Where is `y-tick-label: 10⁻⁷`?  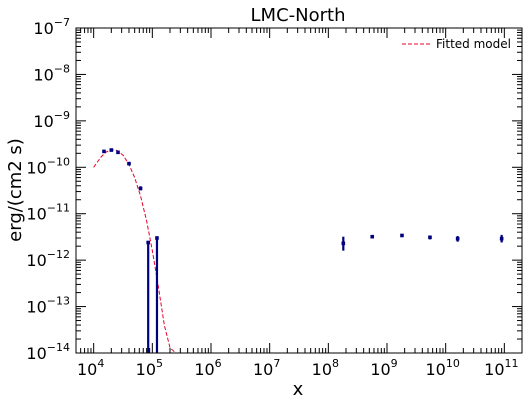 y-tick-label: 10⁻⁷ is located at coordinates (51, 27).